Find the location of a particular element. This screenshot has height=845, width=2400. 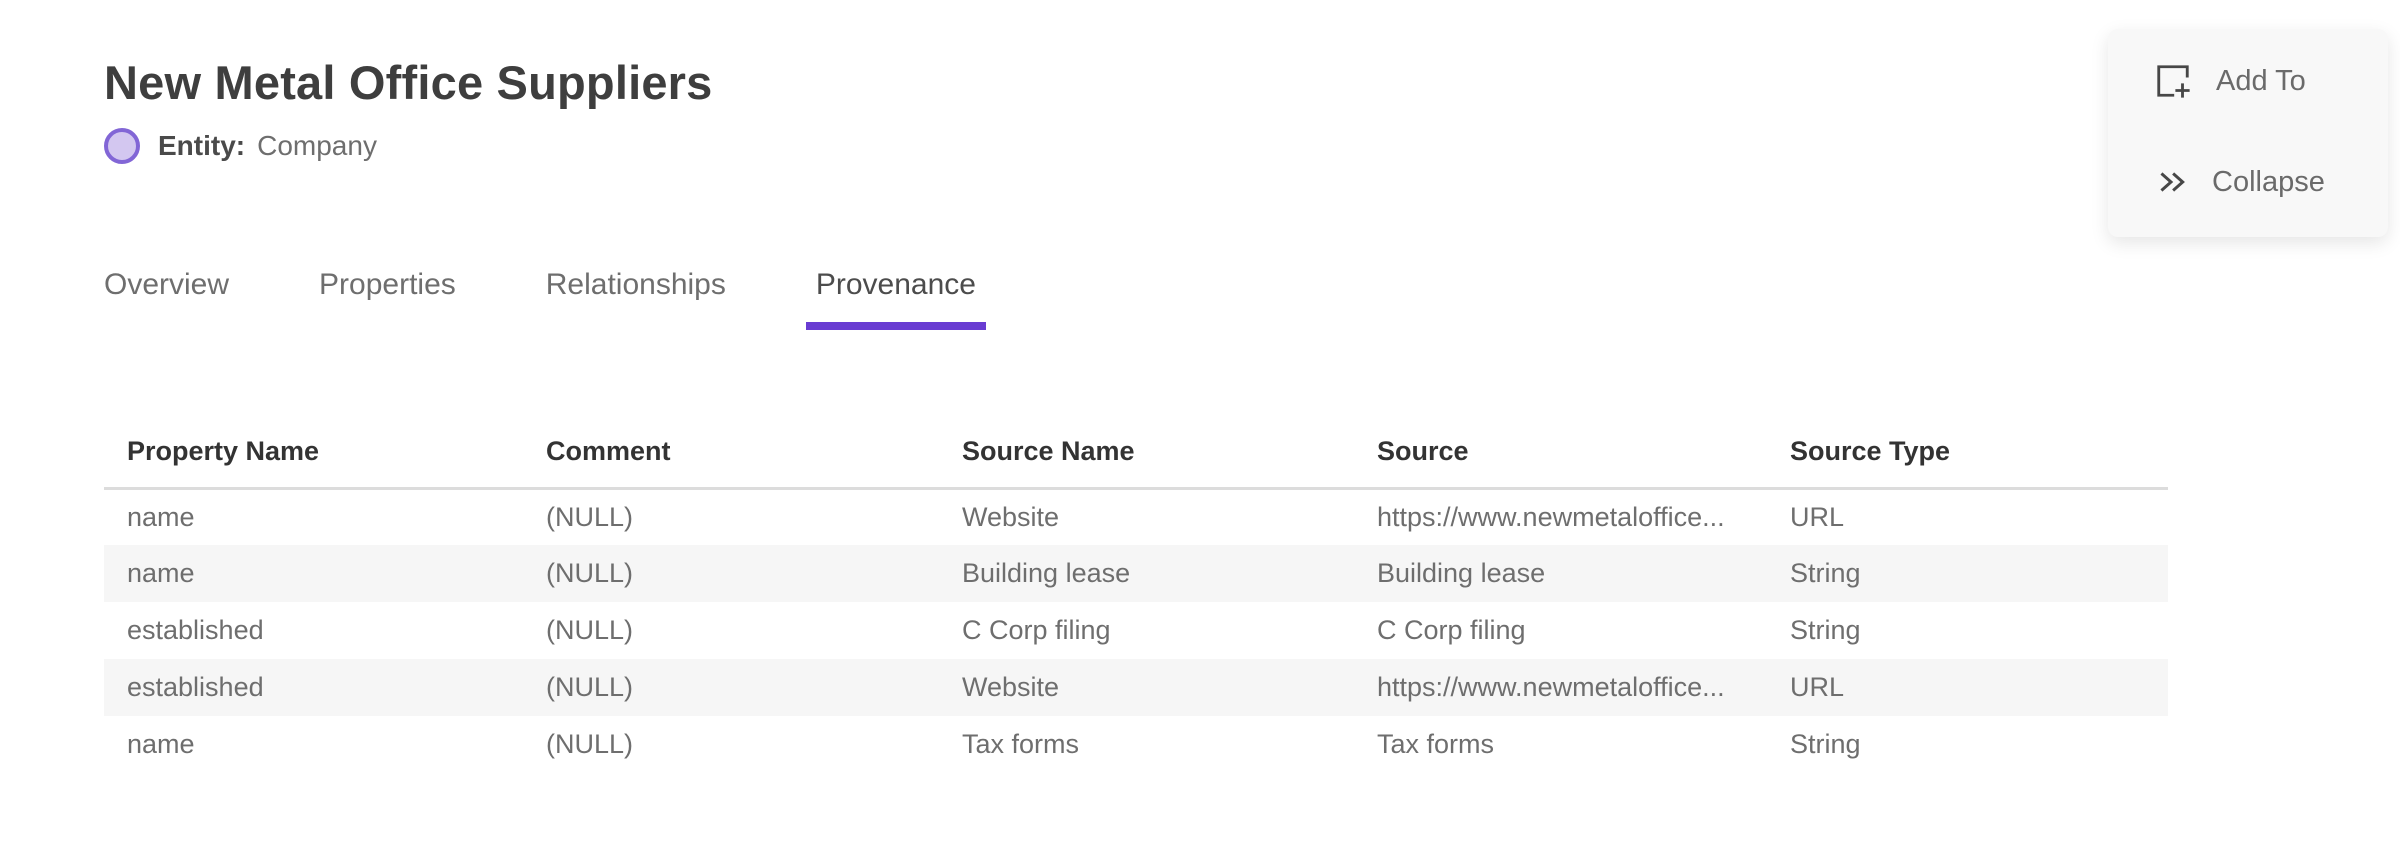

tab-properties: Properties is located at coordinates (387, 299).